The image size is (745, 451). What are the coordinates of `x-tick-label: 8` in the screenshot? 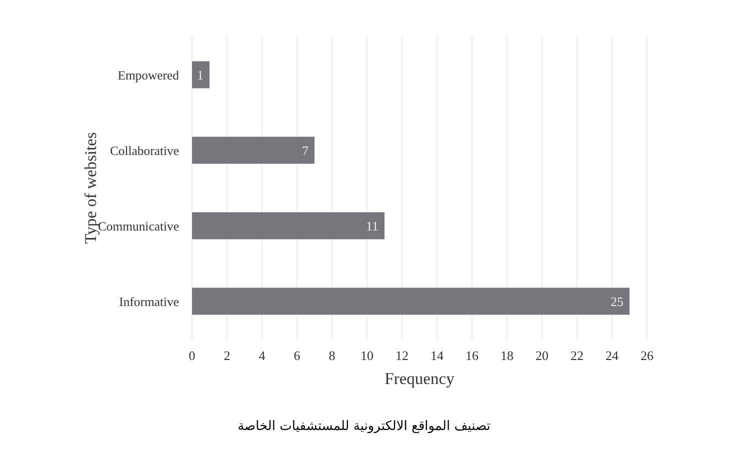 It's located at (332, 355).